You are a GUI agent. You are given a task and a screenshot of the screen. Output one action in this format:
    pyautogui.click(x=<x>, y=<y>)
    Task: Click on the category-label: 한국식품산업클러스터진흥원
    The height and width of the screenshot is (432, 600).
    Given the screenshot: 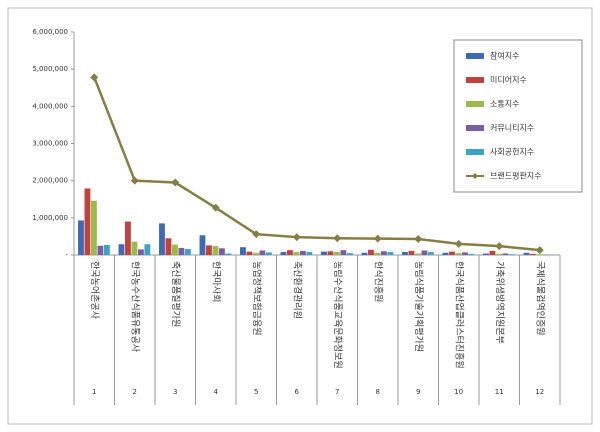 What is the action you would take?
    pyautogui.click(x=459, y=315)
    